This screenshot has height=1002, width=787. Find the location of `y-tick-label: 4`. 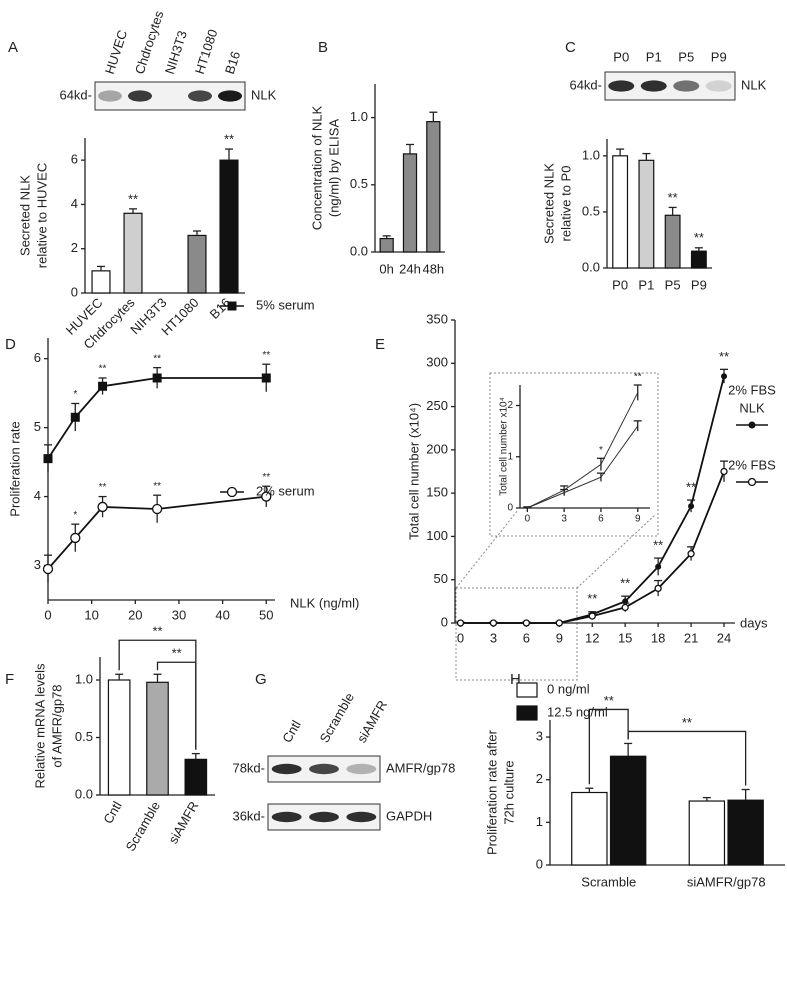

y-tick-label: 4 is located at coordinates (74, 203).